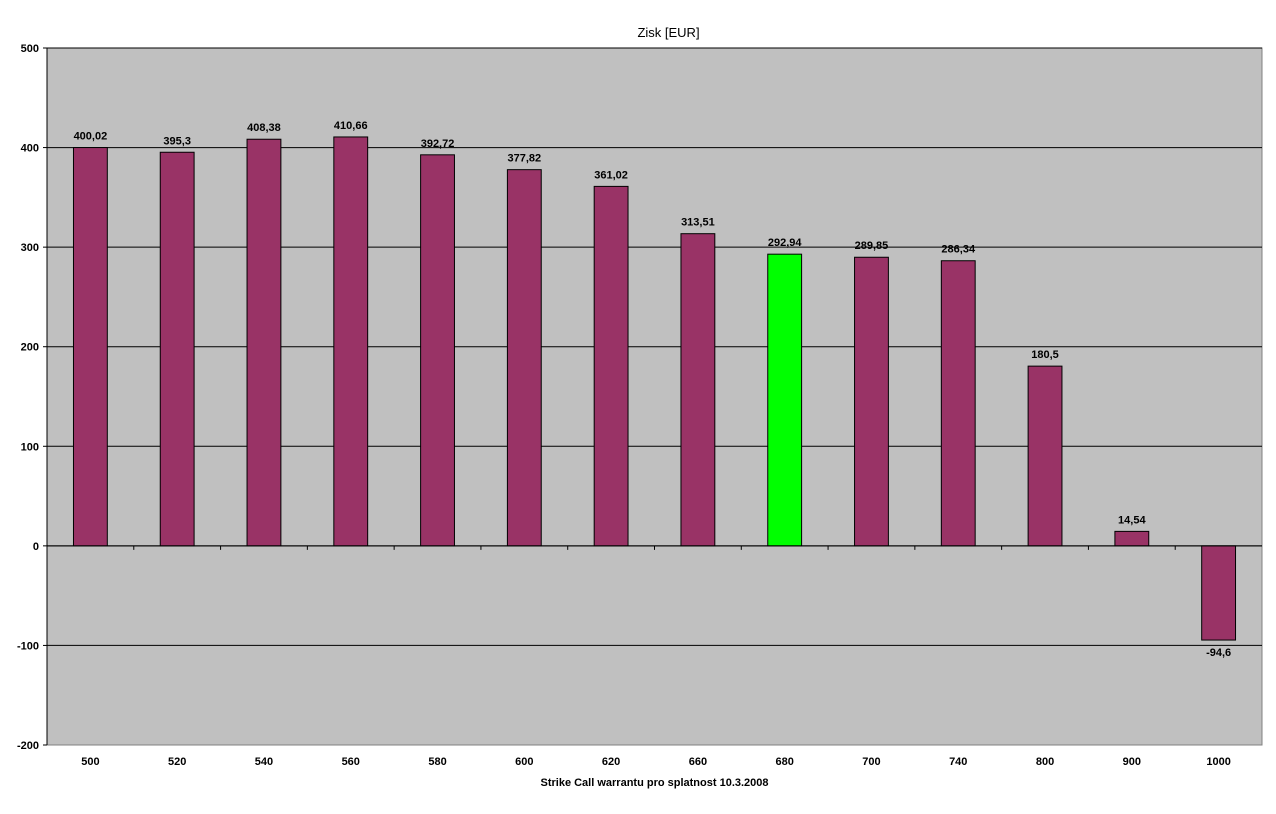  Describe the element at coordinates (524, 159) in the screenshot. I see `data-label-600: 377,82` at that location.